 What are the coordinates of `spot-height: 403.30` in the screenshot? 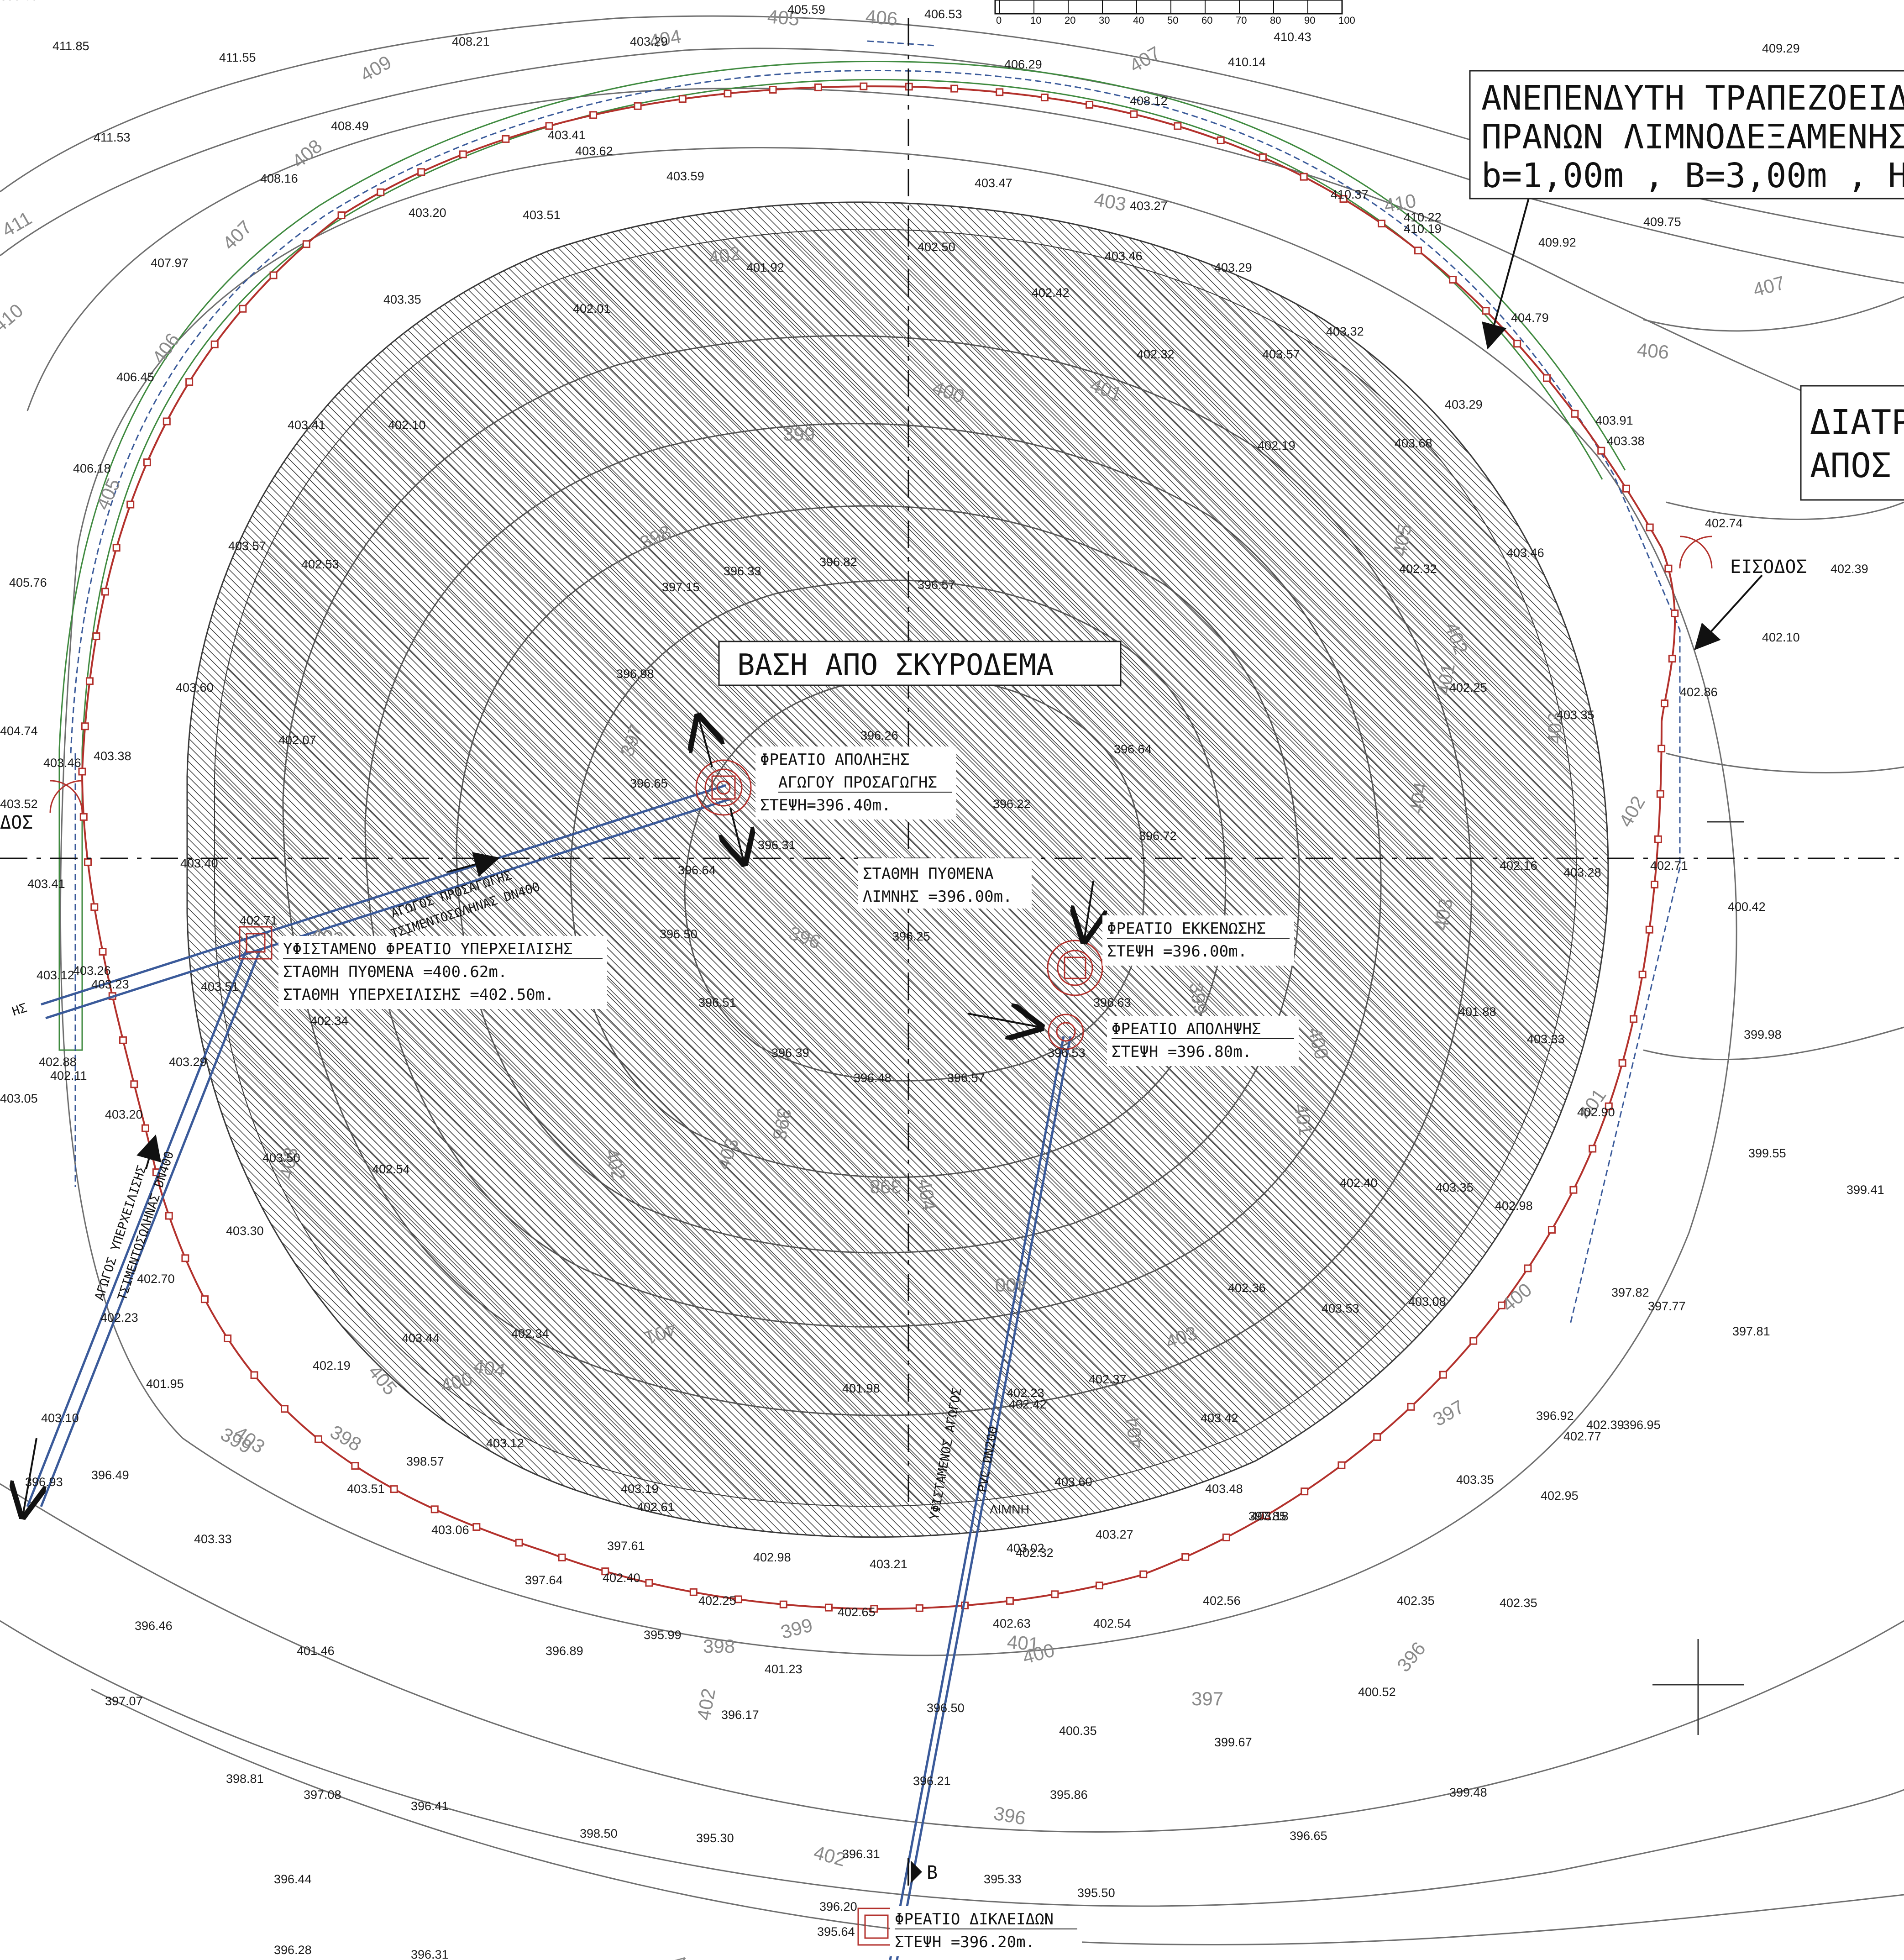 It's located at (245, 1231).